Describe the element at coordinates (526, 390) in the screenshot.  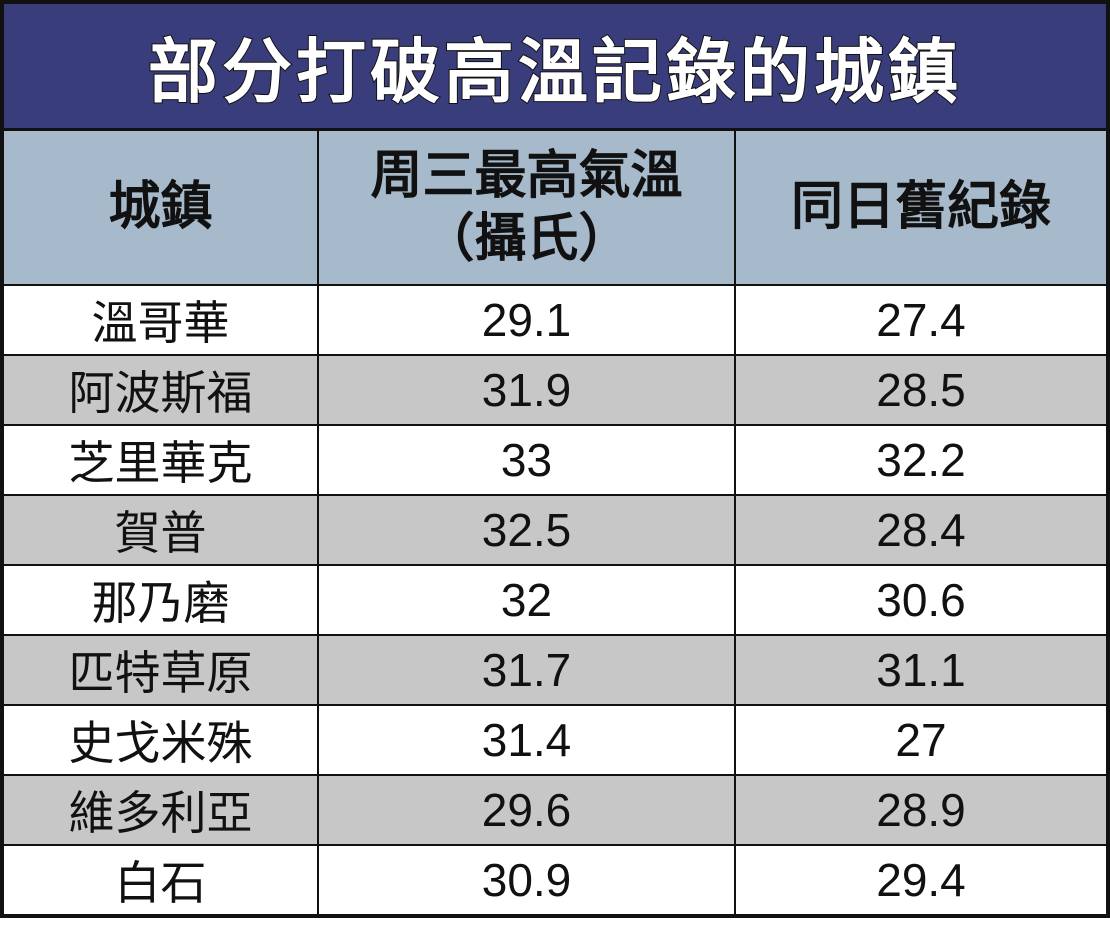
I see `temperature-cell: 31.9` at that location.